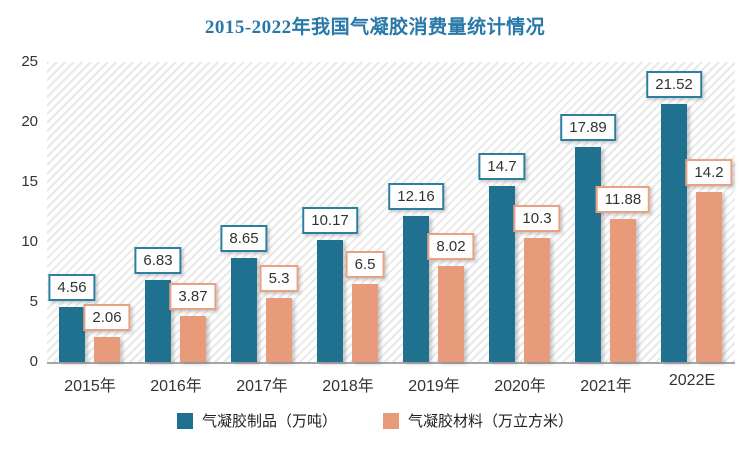 The height and width of the screenshot is (450, 750). What do you see at coordinates (623, 200) in the screenshot?
I see `bar-value-label: 11.88` at bounding box center [623, 200].